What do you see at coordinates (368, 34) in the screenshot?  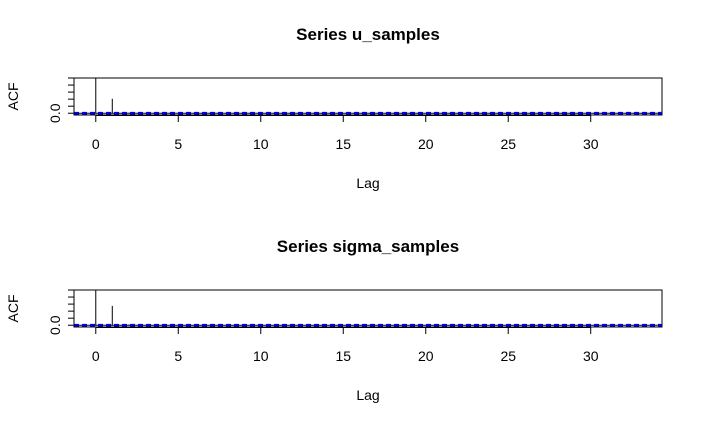 I see `chart-title: Series u_samples` at bounding box center [368, 34].